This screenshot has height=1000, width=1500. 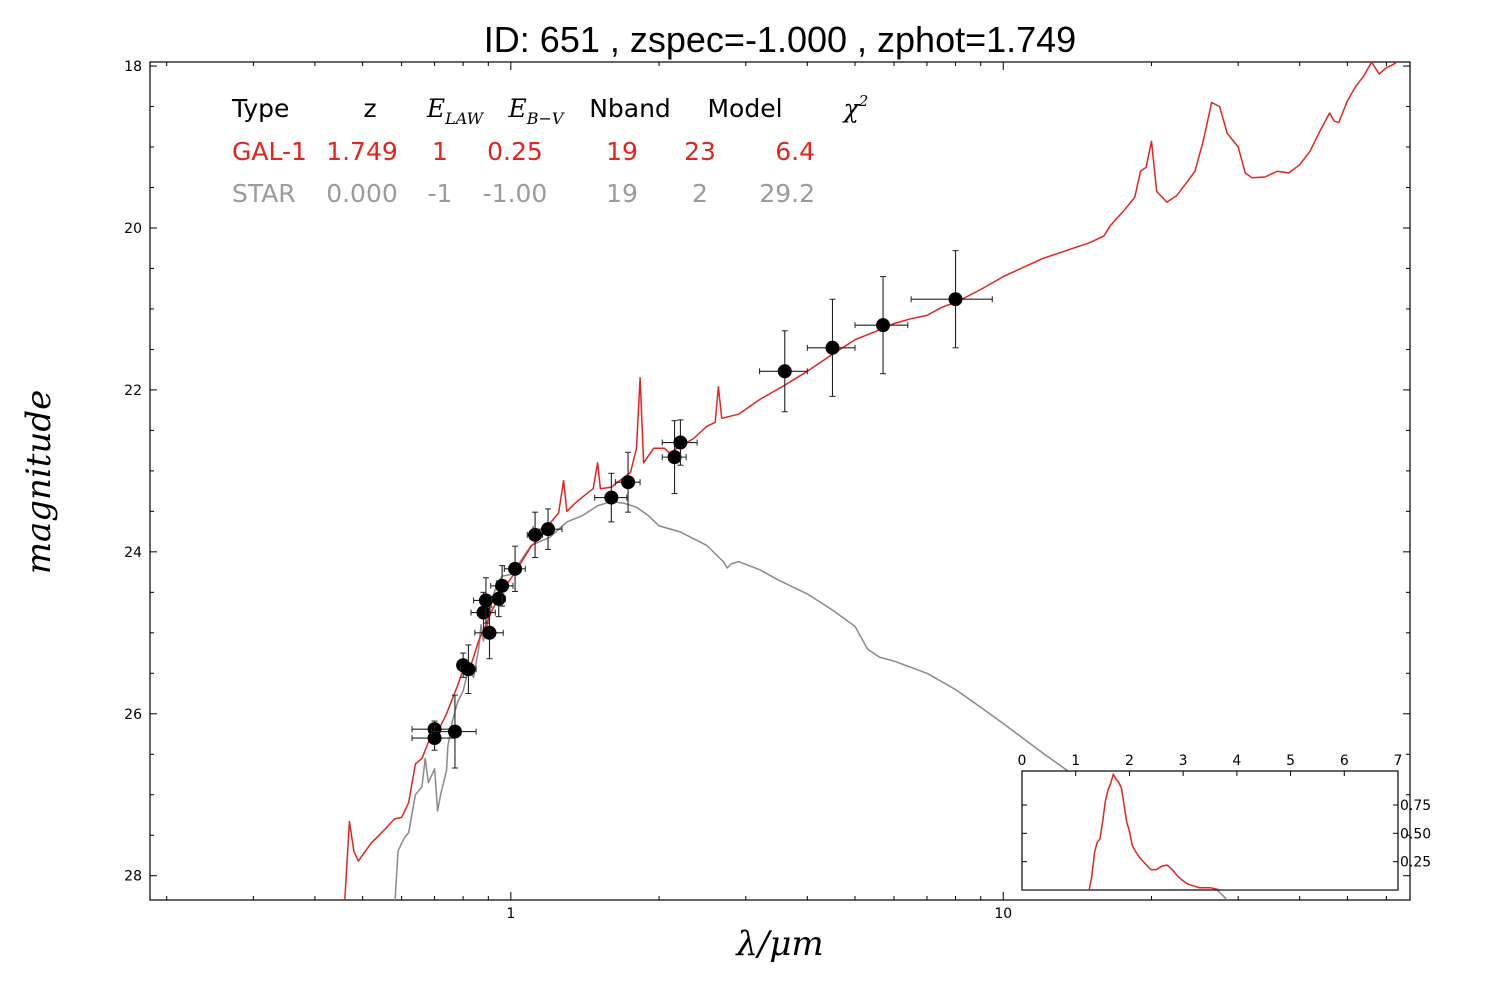 What do you see at coordinates (744, 108) in the screenshot?
I see `table-header-model: Model` at bounding box center [744, 108].